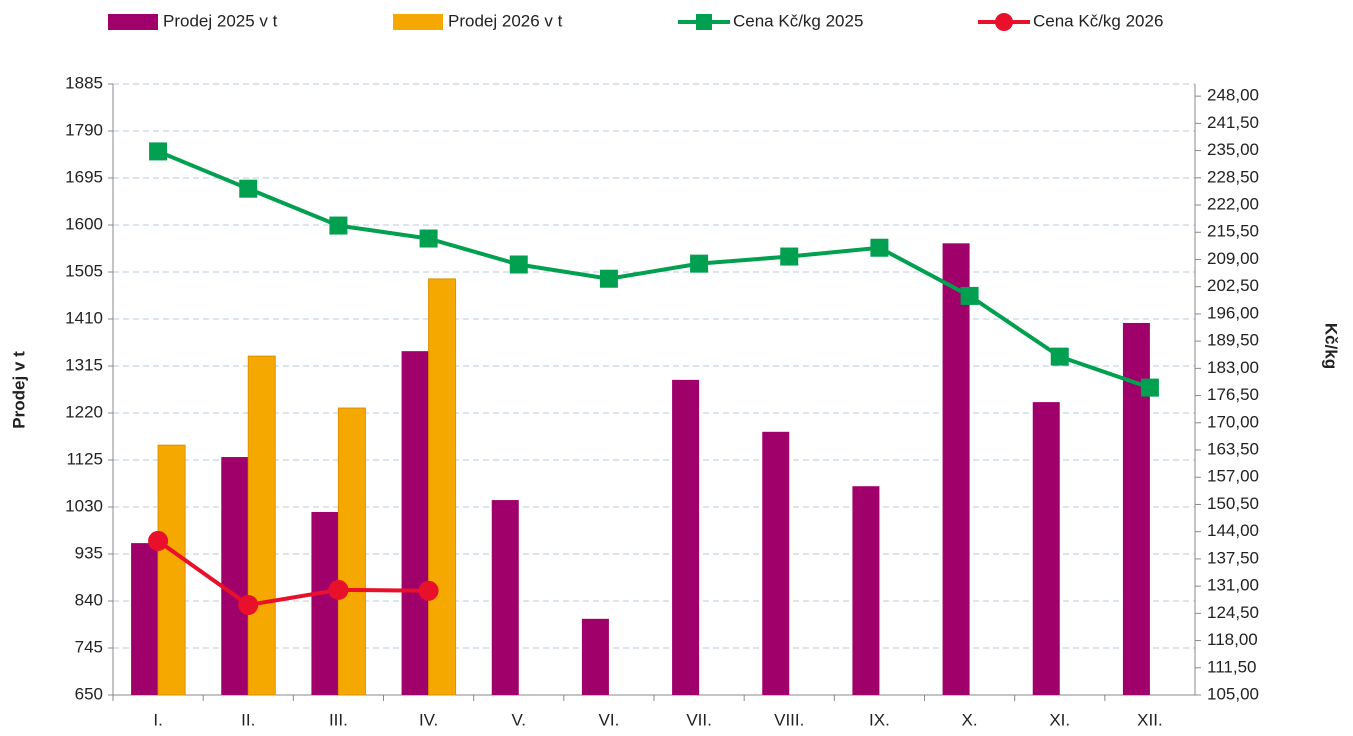 This screenshot has height=736, width=1353. Describe the element at coordinates (789, 719) in the screenshot. I see `x-tick-label: VIII.` at that location.